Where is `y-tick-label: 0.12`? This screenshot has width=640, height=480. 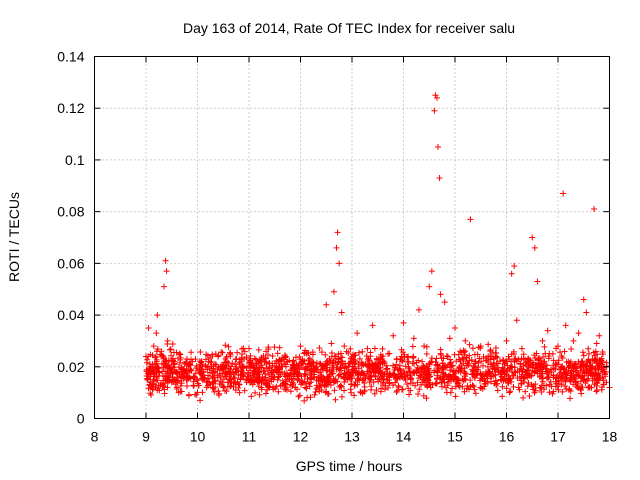
y-tick-label: 0.12 is located at coordinates (70, 108).